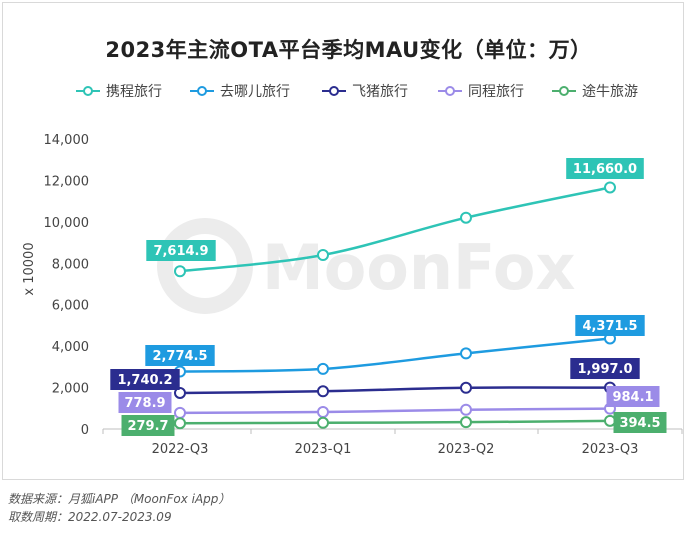 This screenshot has height=533, width=697. What do you see at coordinates (348, 50) in the screenshot?
I see `chart-title: 2023年主流OTA平台季均MAU变化（单位：万）` at bounding box center [348, 50].